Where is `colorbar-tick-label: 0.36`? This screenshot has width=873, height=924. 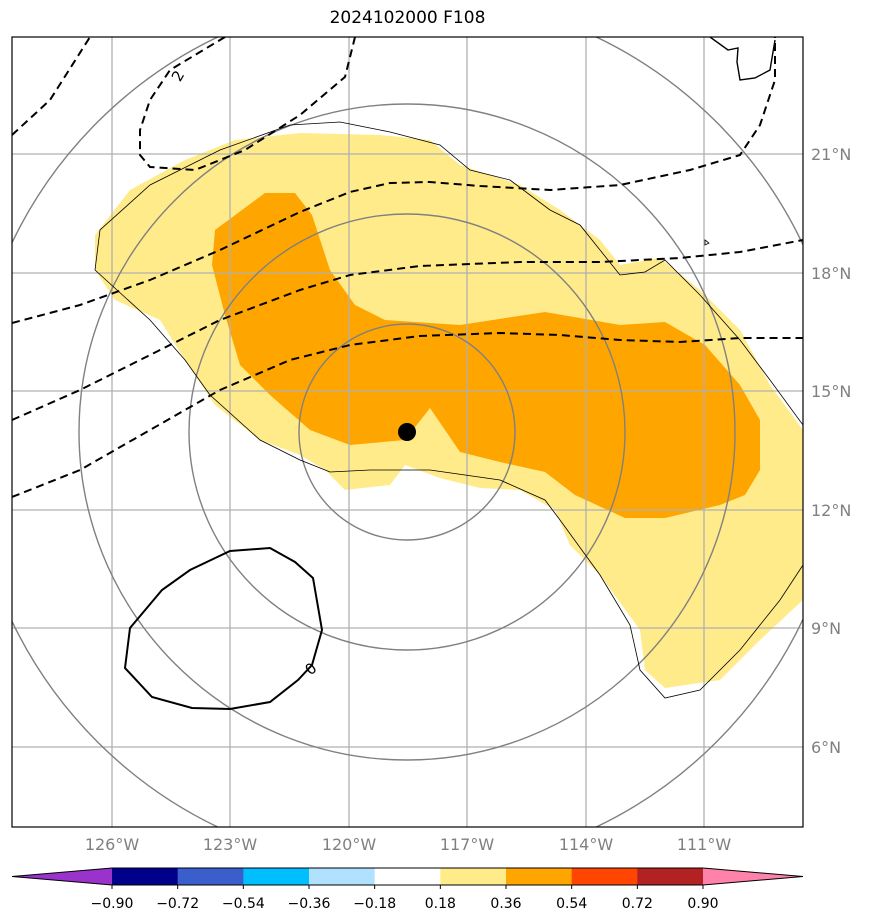
colorbar-tick-label: 0.36 is located at coordinates (505, 904).